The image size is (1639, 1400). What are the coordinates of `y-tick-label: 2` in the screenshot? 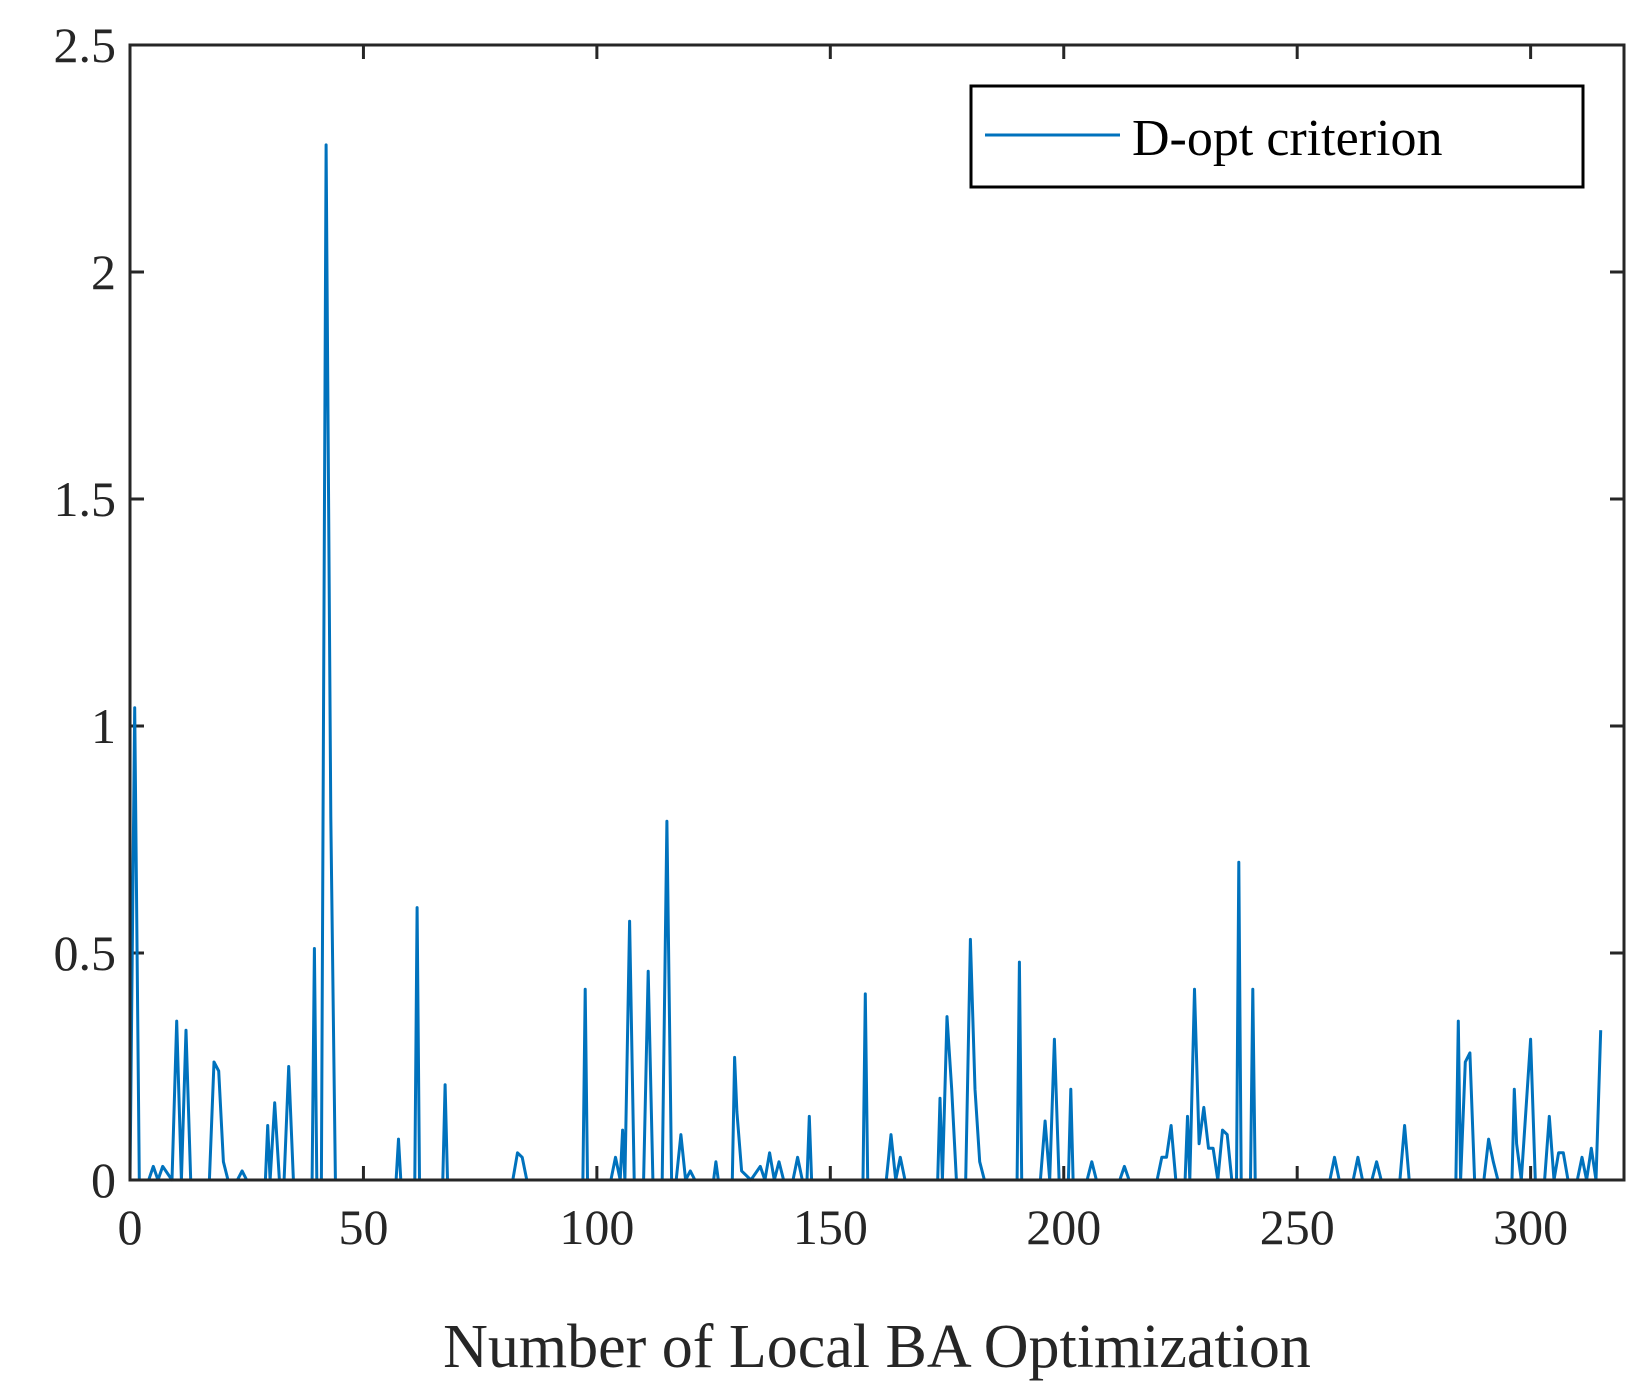 It's located at (103, 272).